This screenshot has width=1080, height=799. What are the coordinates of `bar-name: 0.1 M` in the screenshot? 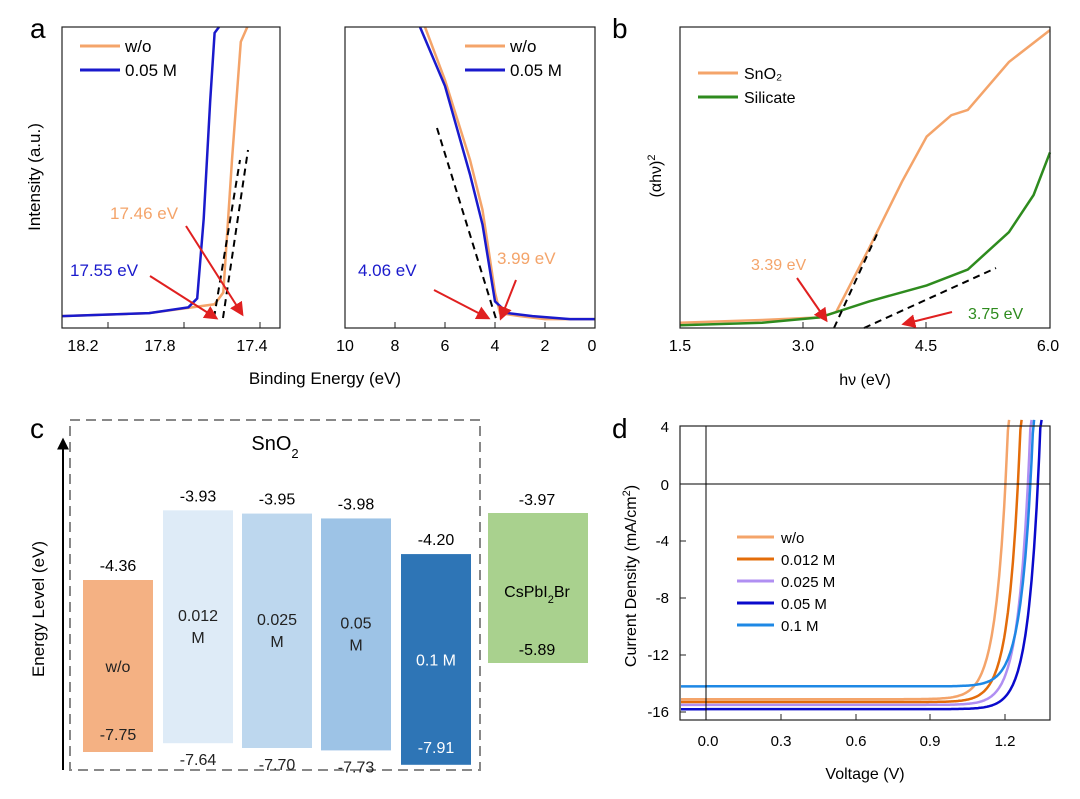 It's located at (436, 660).